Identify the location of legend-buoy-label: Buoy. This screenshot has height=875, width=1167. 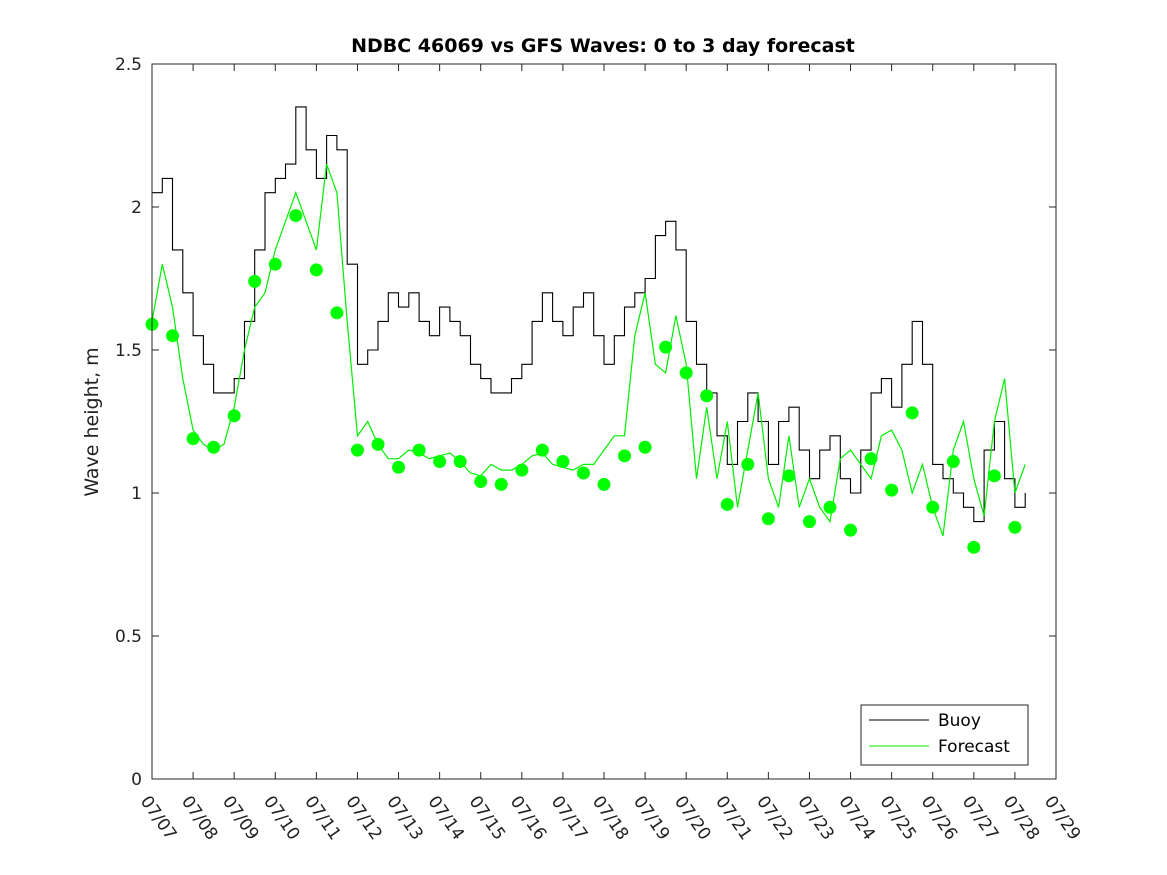
(959, 721).